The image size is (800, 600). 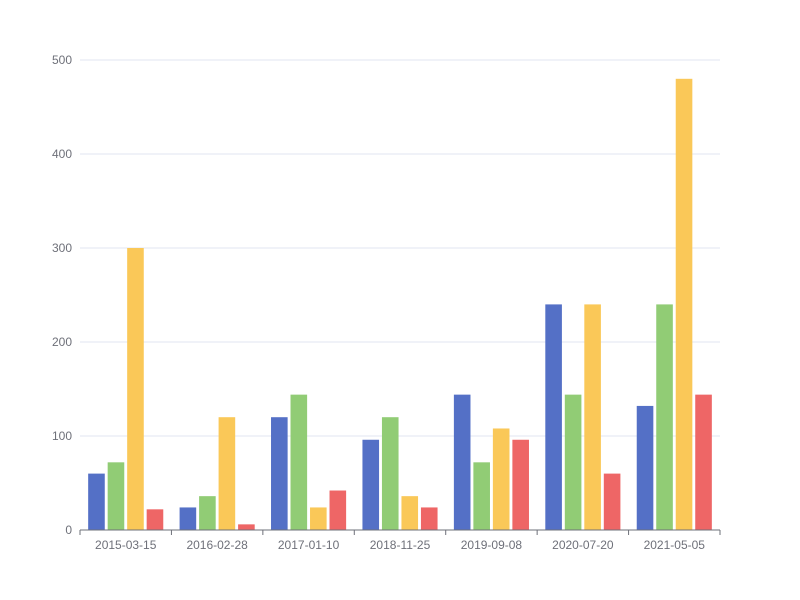 I want to click on y-tick-label: 0, so click(x=68, y=530).